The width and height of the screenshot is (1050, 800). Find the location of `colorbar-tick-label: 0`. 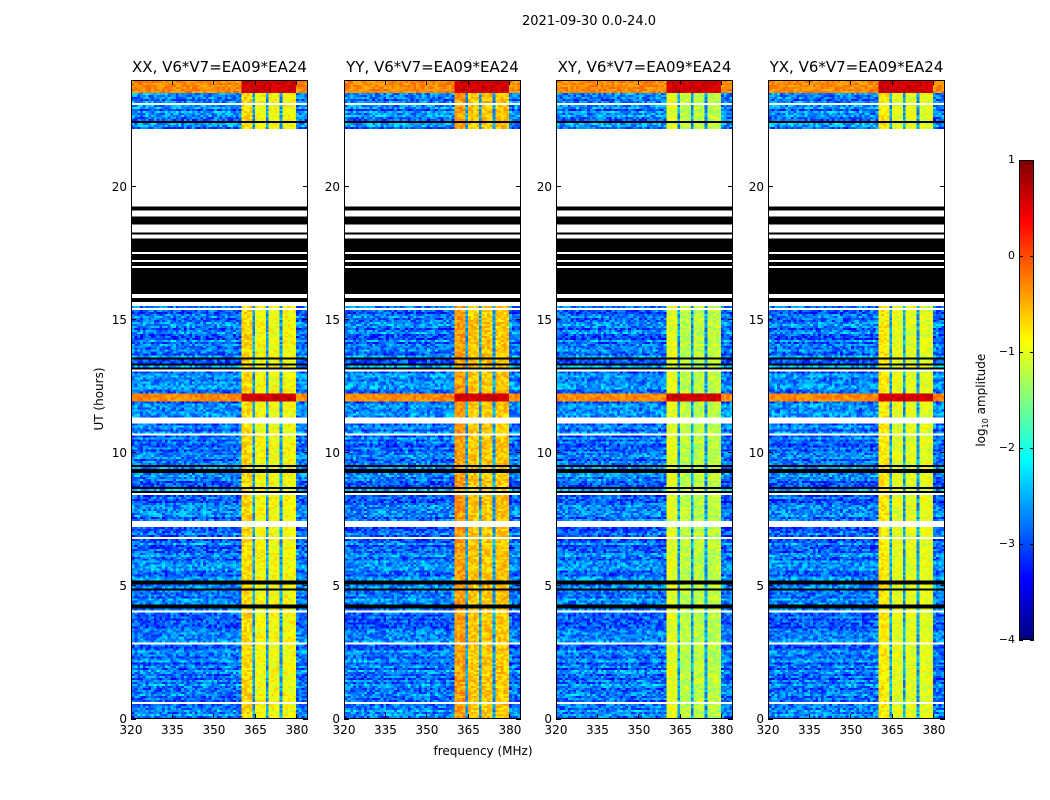

colorbar-tick-label: 0 is located at coordinates (1011, 255).